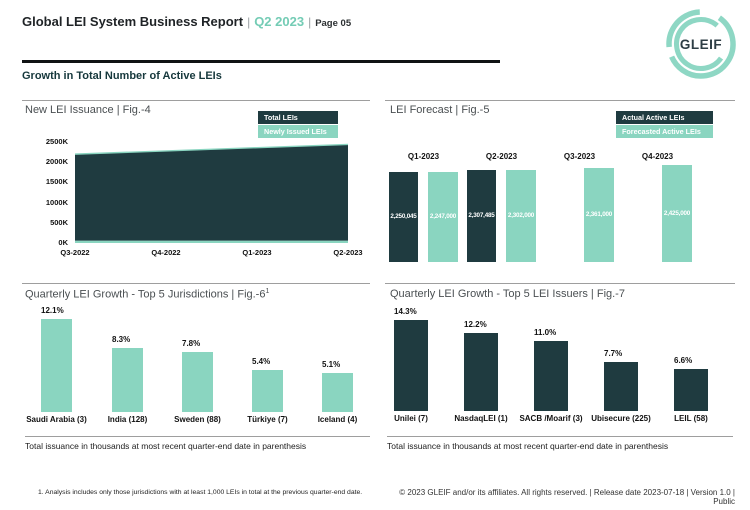  What do you see at coordinates (121, 339) in the screenshot?
I see `fig6-value-label: 8.3%` at bounding box center [121, 339].